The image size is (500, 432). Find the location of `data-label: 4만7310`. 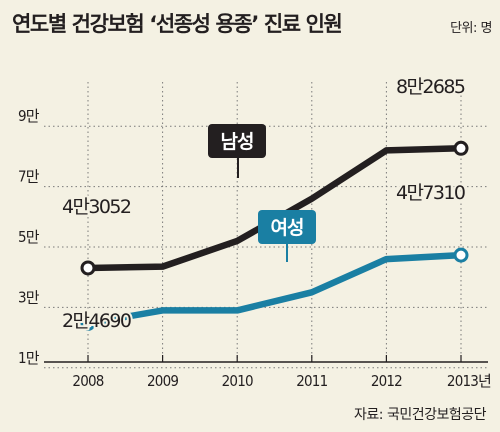

data-label: 4만7310 is located at coordinates (430, 193).